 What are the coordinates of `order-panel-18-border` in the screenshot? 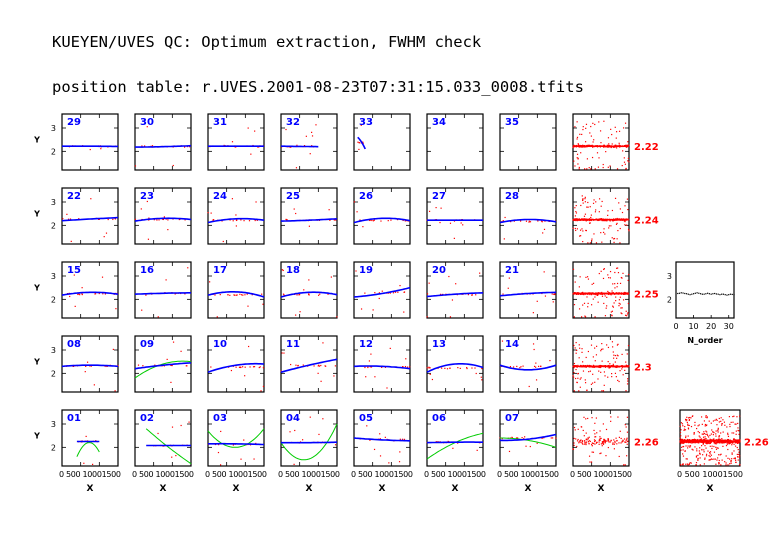 It's located at (309, 290).